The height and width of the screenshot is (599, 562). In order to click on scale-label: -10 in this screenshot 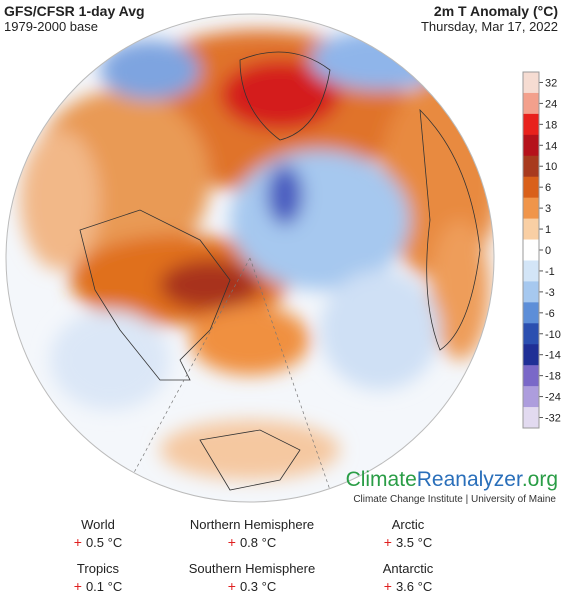, I will do `click(553, 335)`.